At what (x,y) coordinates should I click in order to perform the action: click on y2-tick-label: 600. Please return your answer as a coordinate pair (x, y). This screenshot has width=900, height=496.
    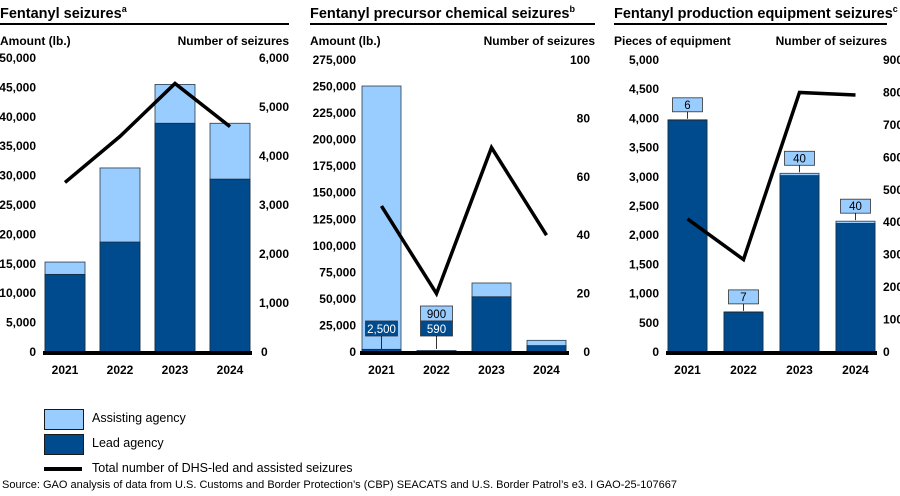
    Looking at the image, I should click on (891, 157).